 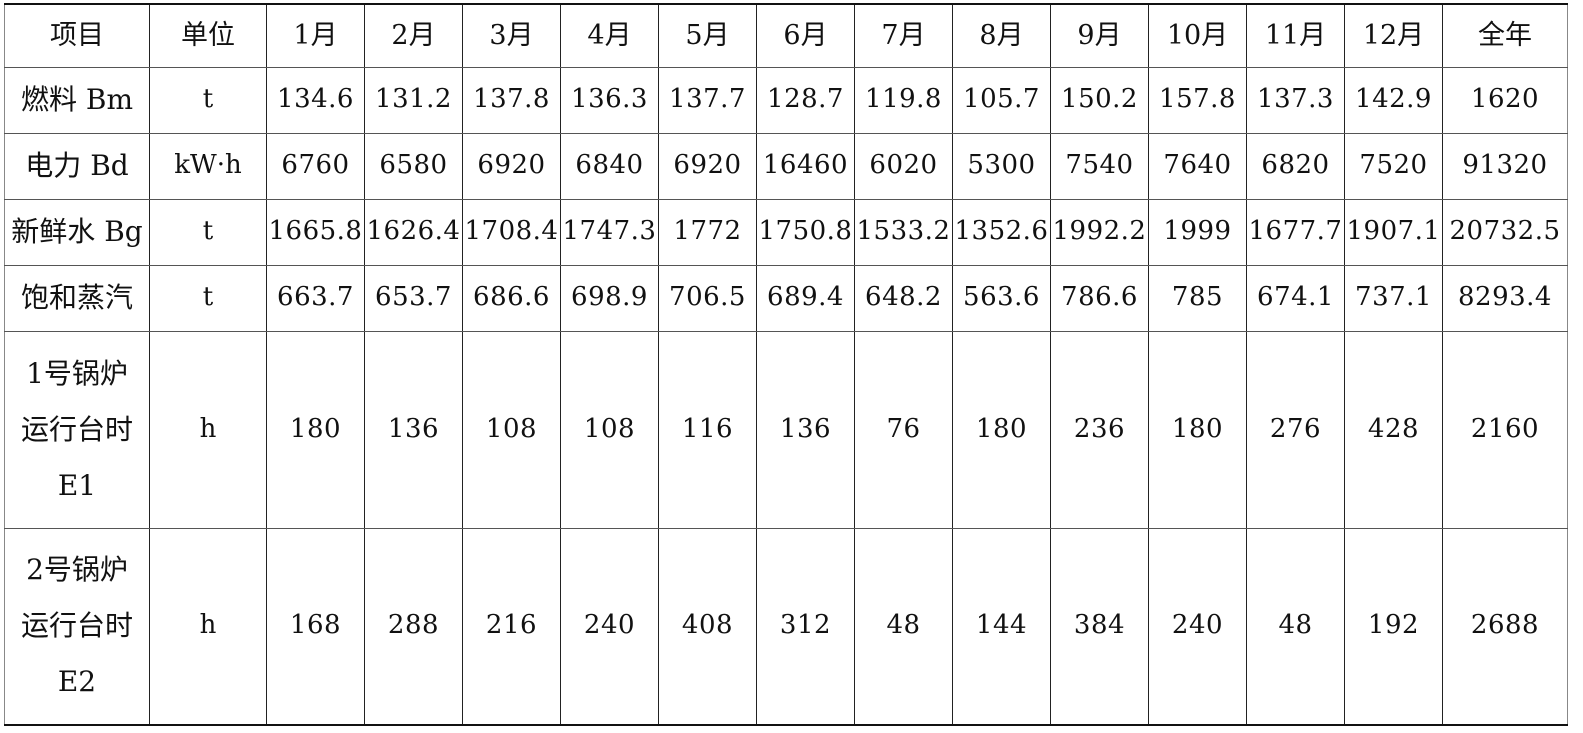 I want to click on row-label-line: 饱和蒸汽, so click(x=76, y=297).